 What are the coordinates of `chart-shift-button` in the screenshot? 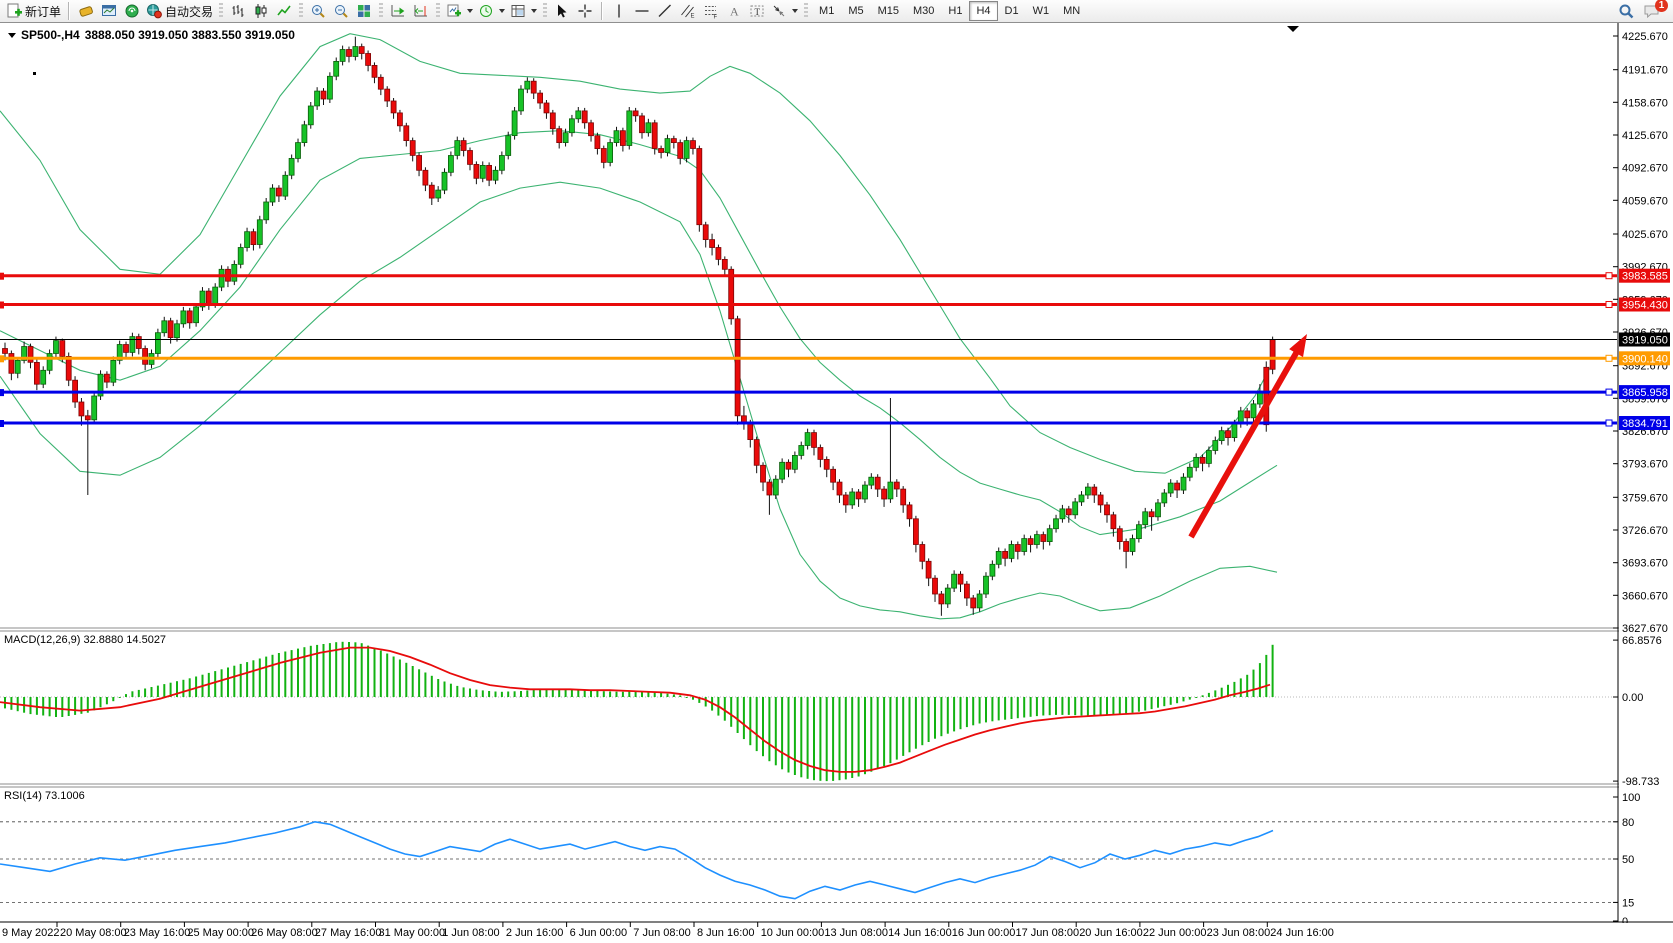 It's located at (421, 11).